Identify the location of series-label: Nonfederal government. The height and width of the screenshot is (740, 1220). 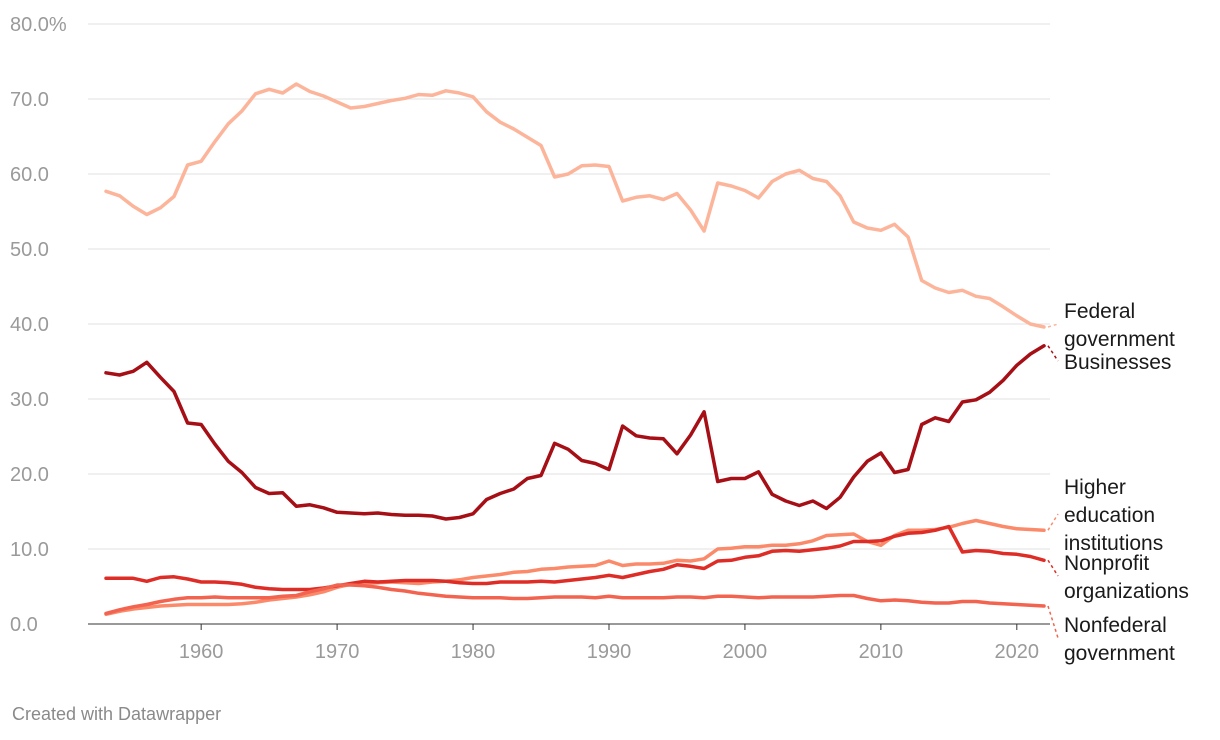
(1119, 639).